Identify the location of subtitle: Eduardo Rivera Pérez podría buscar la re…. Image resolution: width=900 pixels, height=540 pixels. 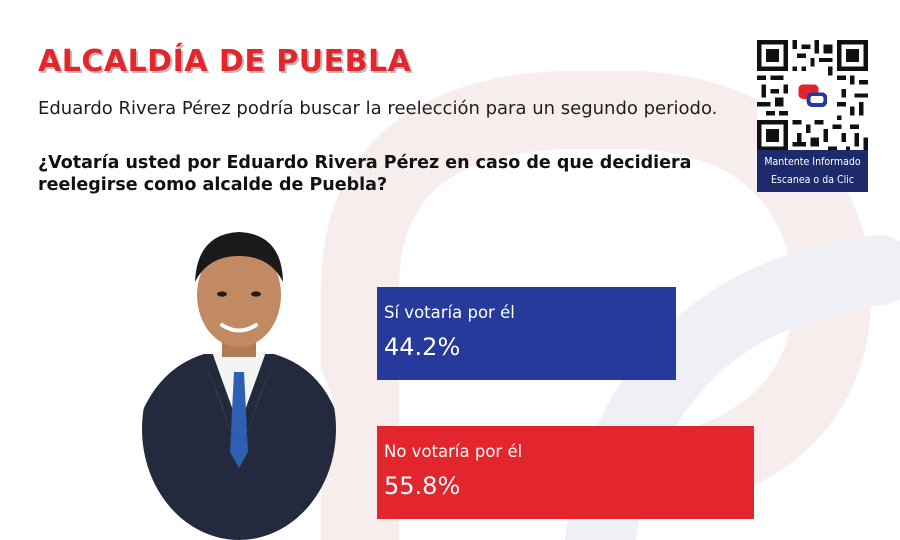
(378, 108).